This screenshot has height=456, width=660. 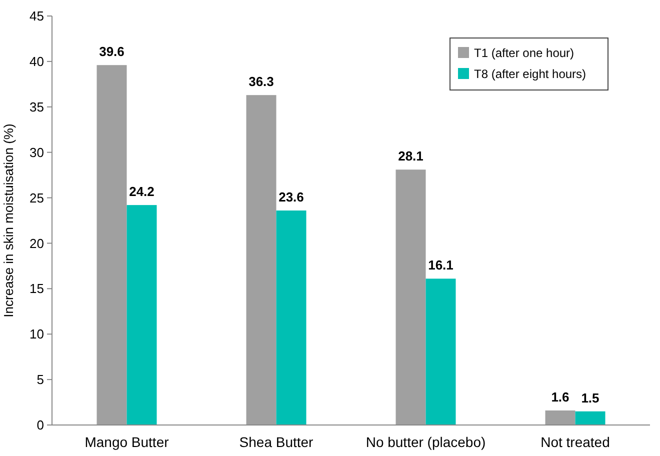 I want to click on x-tick-label: Shea Butter, so click(x=276, y=442).